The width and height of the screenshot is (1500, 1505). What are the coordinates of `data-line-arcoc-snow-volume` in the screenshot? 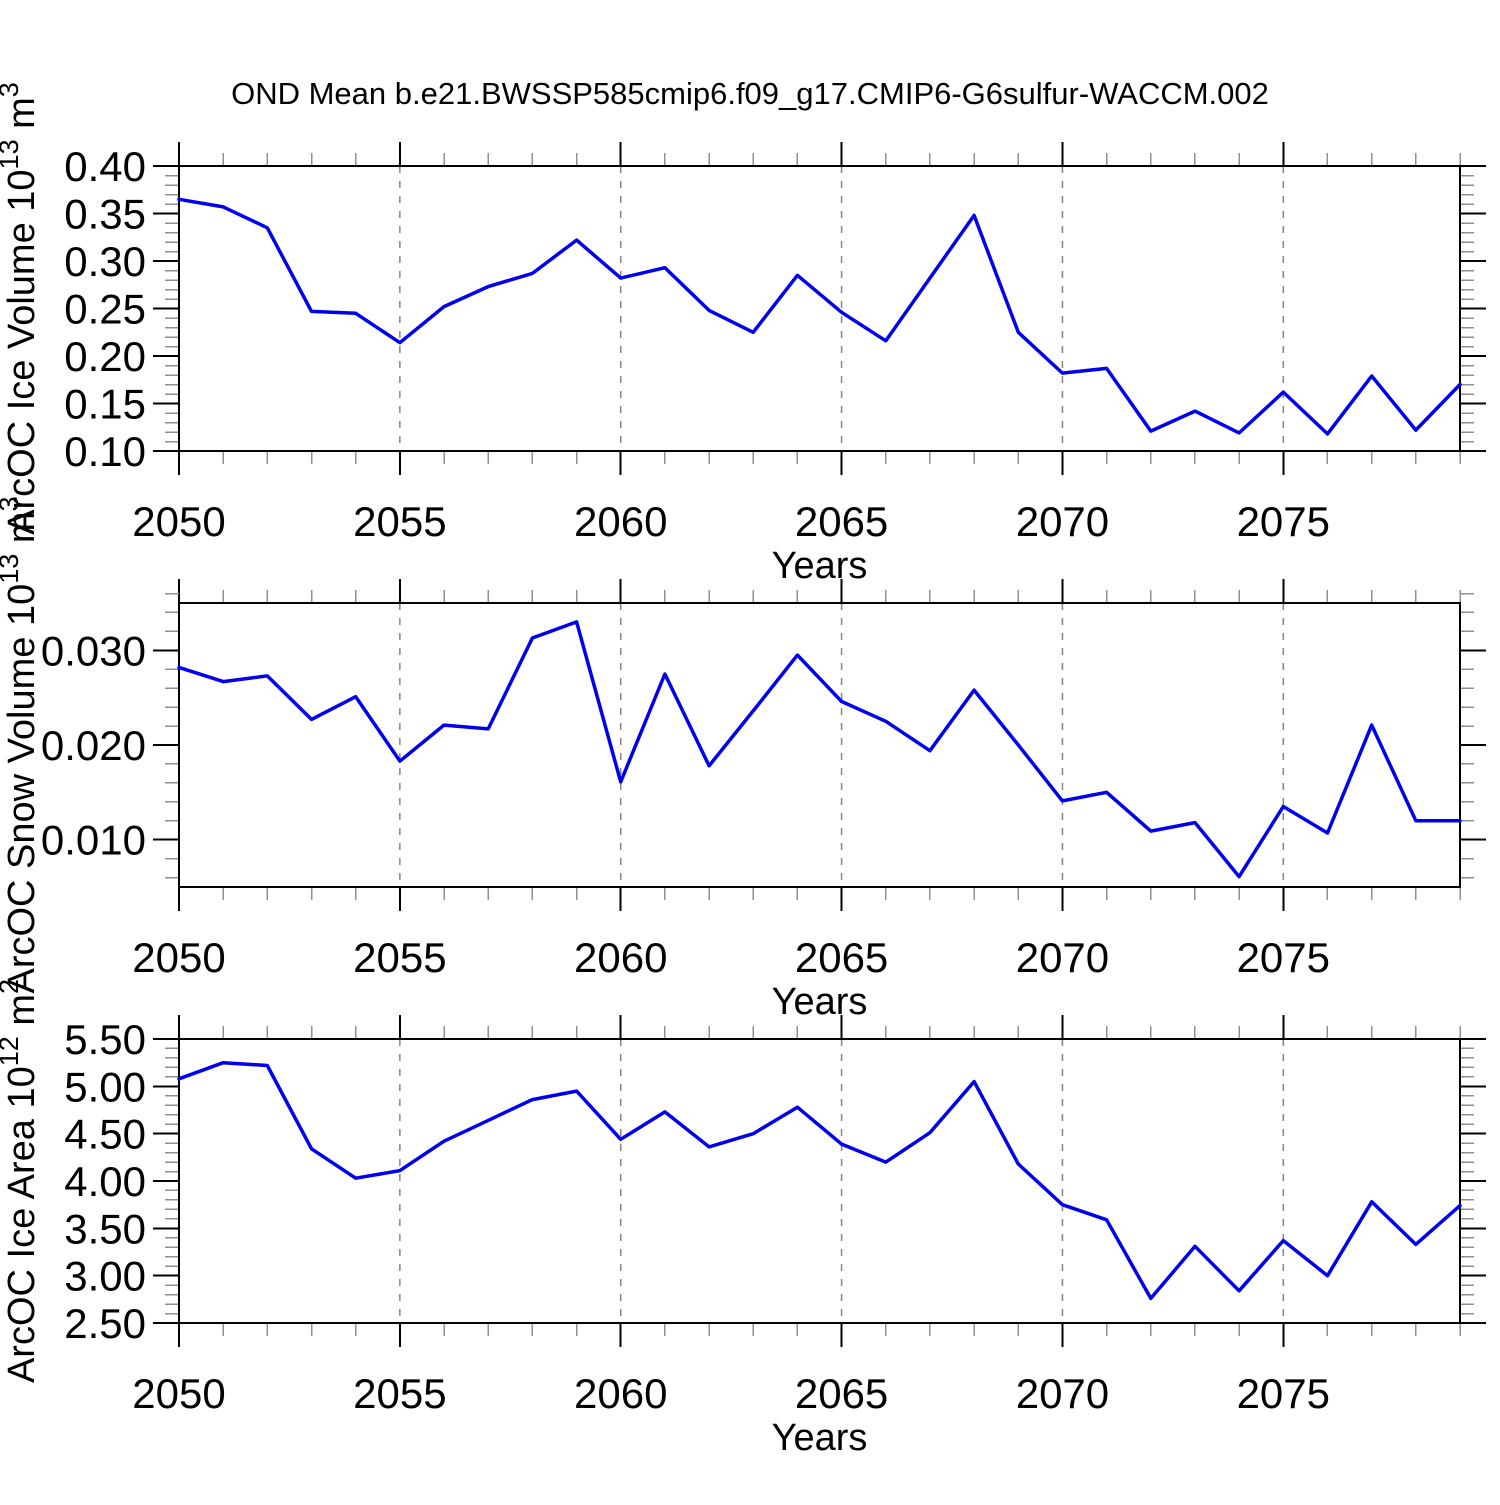 It's located at (819, 749).